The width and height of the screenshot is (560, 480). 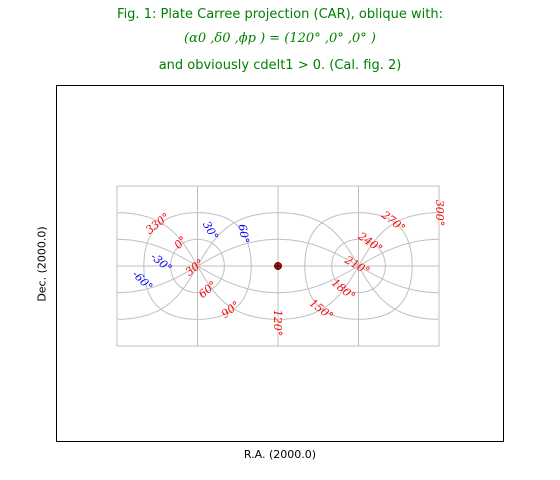 What do you see at coordinates (210, 230) in the screenshot?
I see `dec-tick-label: 30°` at bounding box center [210, 230].